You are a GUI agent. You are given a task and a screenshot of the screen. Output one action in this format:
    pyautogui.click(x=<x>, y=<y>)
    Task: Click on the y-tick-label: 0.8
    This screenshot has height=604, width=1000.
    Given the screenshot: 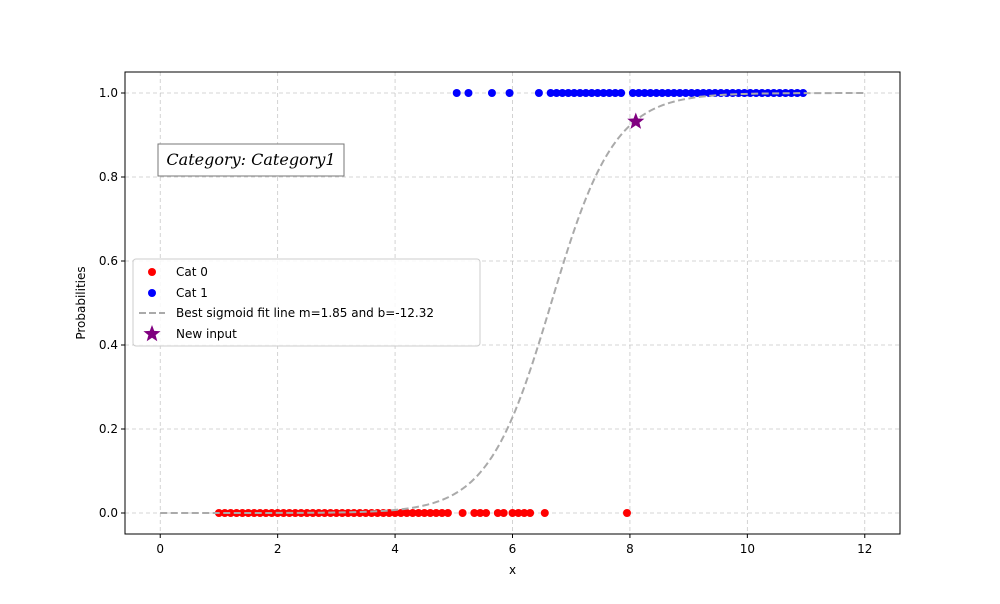 What is the action you would take?
    pyautogui.click(x=108, y=177)
    